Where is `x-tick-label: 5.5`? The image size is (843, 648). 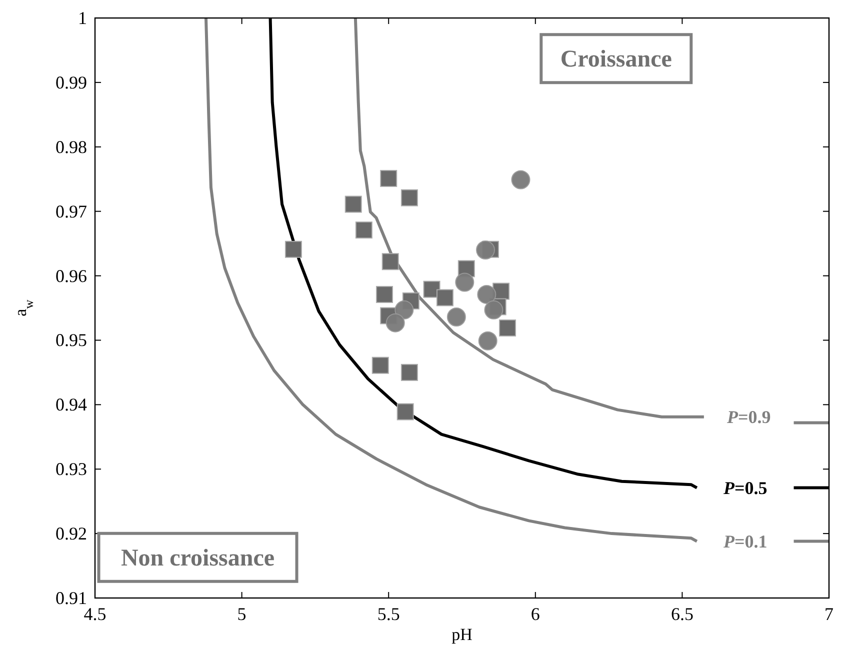 x-tick-label: 5.5 is located at coordinates (388, 614).